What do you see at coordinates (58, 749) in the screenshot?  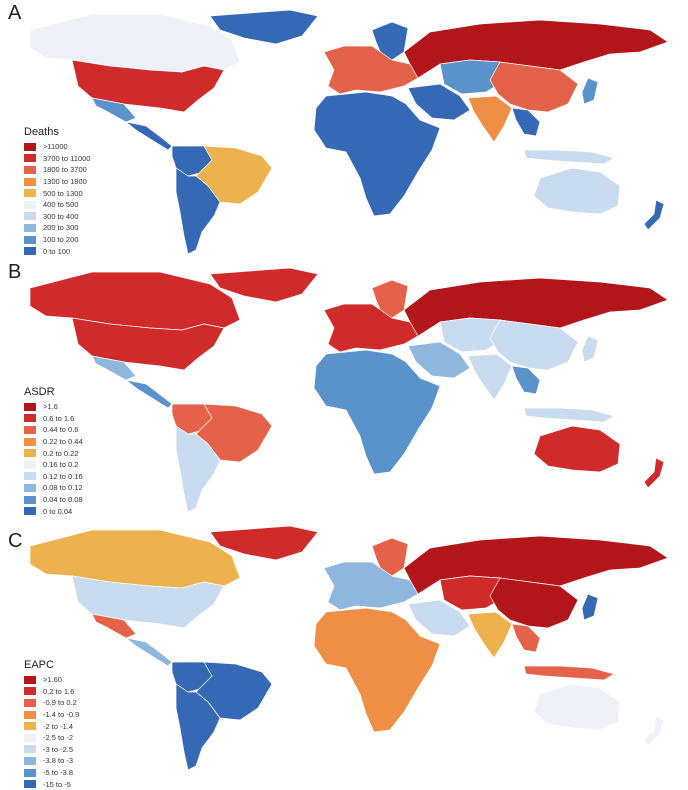 I see `legend-label: -3 to -2.5` at bounding box center [58, 749].